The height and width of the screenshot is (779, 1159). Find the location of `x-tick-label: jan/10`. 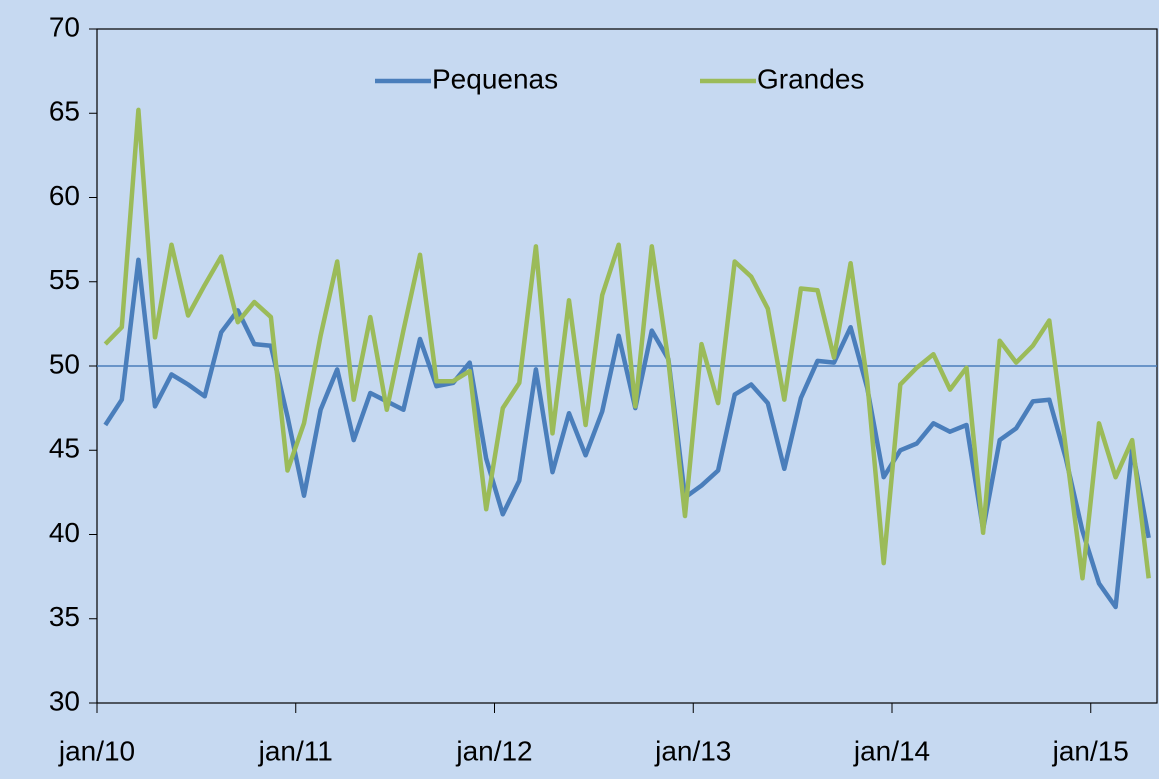

x-tick-label: jan/10 is located at coordinates (96, 750).